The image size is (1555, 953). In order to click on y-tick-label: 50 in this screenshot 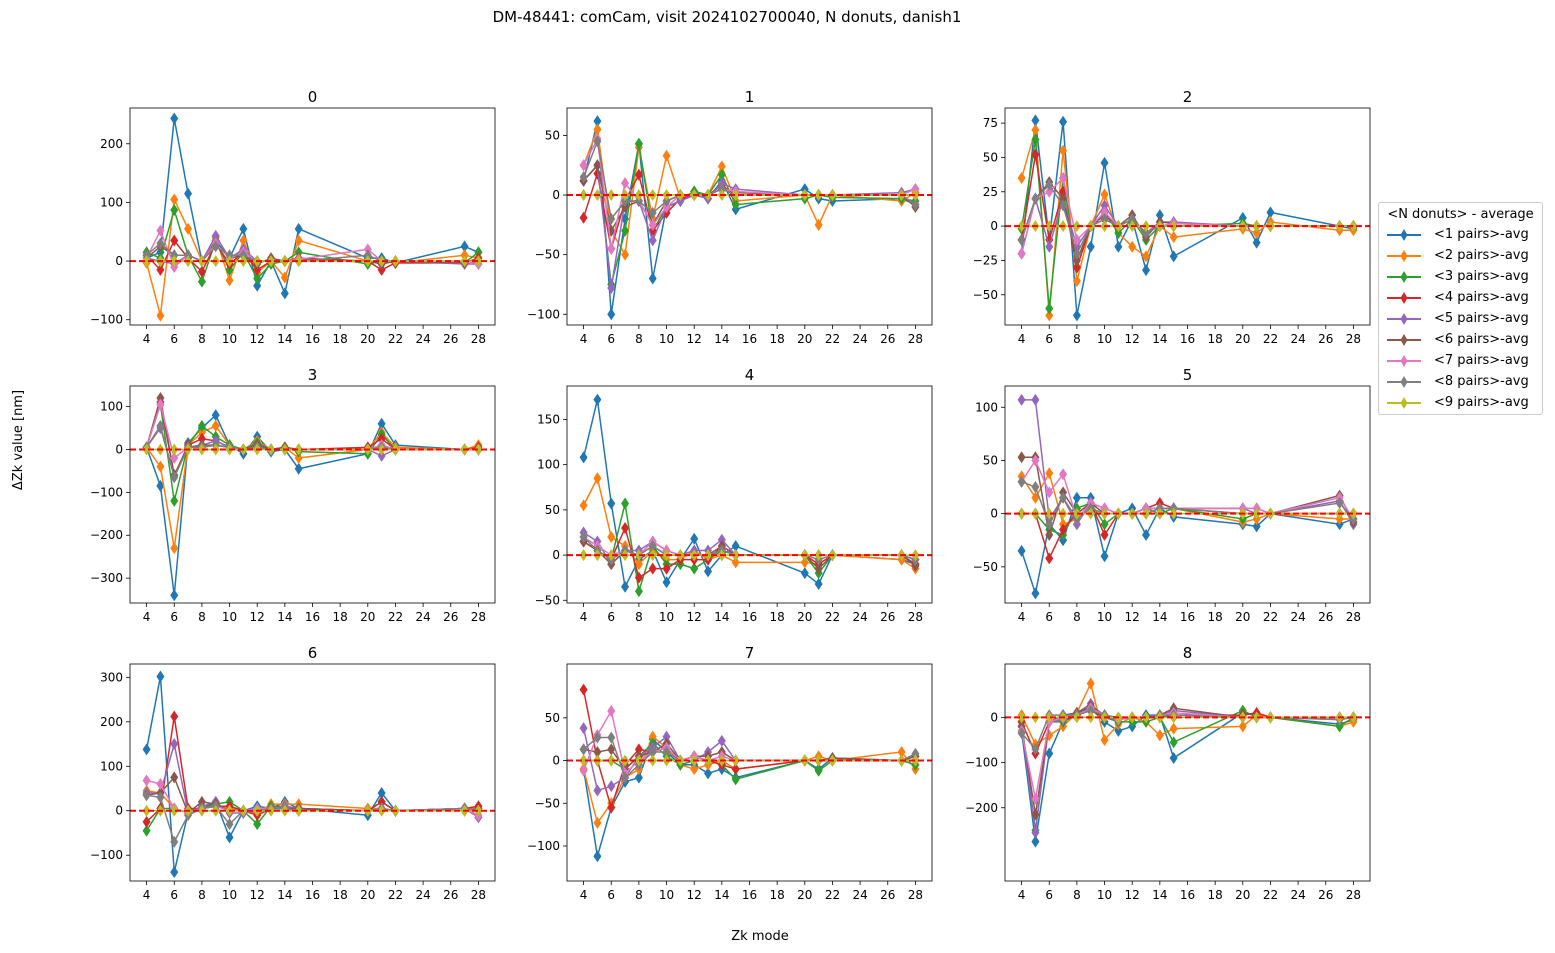, I will do `click(552, 718)`.